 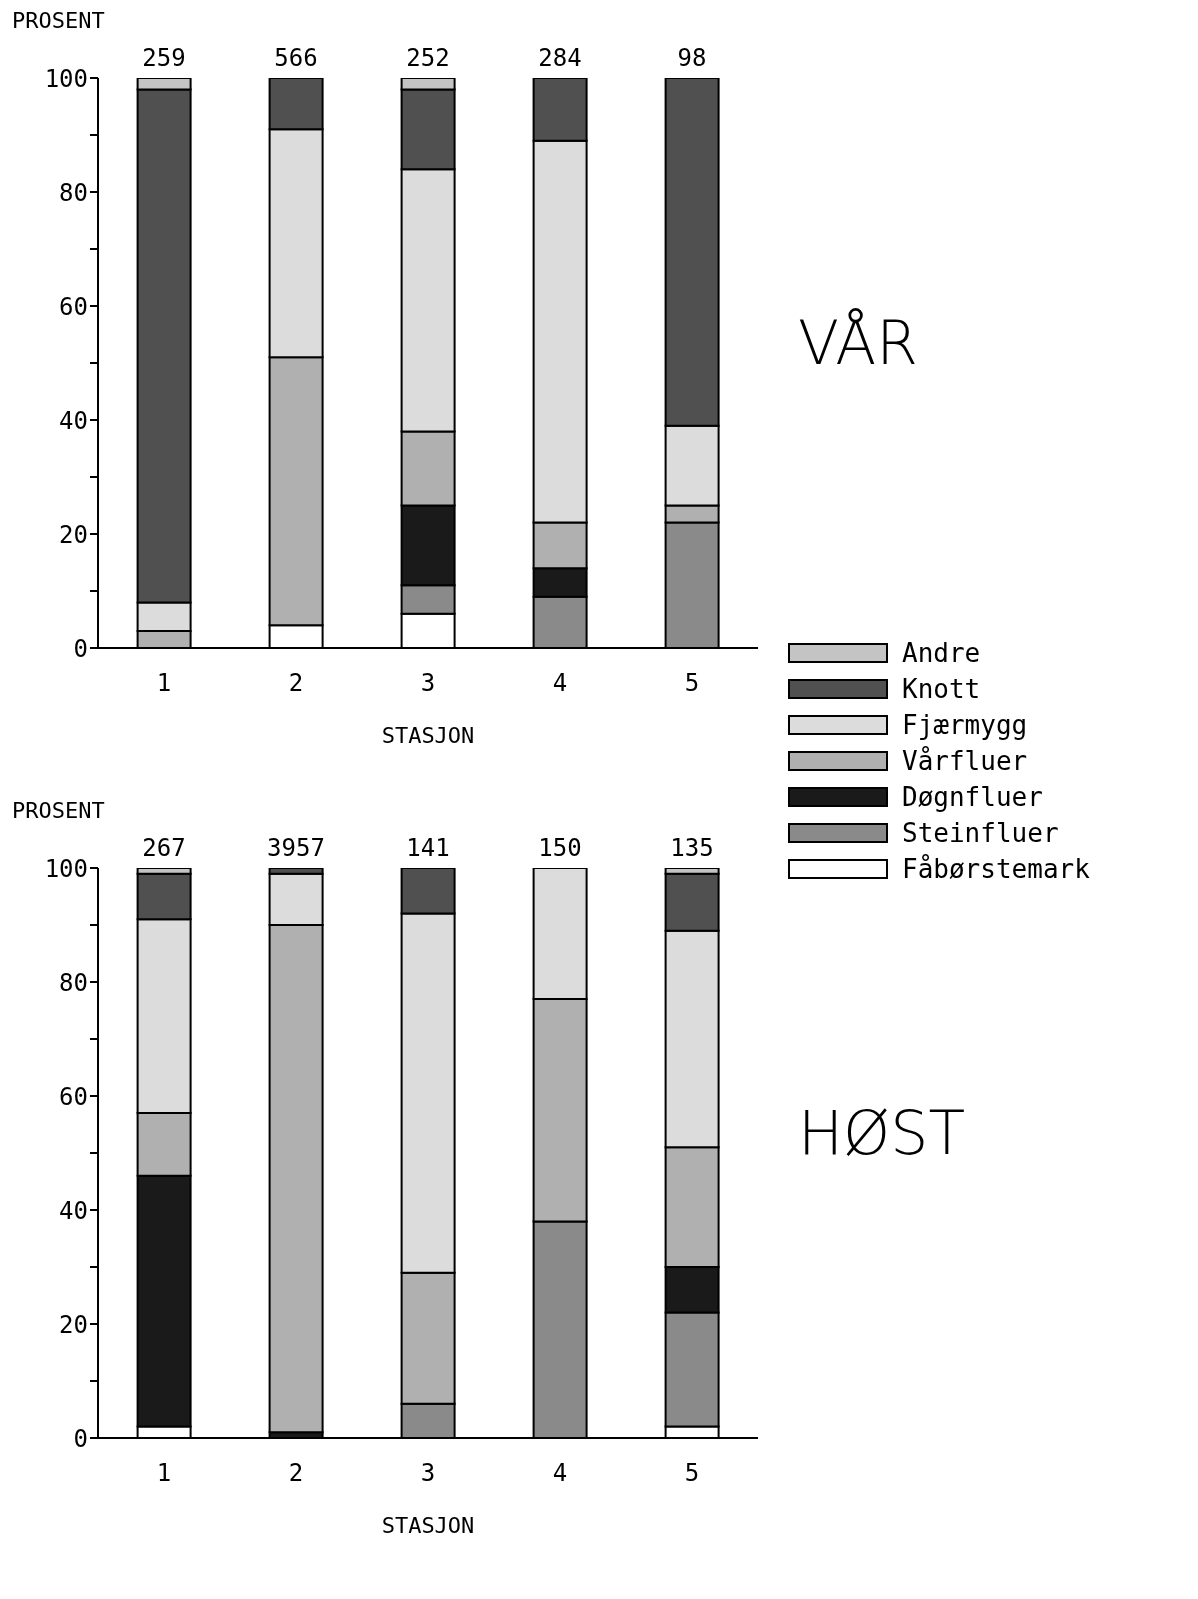 I want to click on annotation: 135, so click(x=692, y=848).